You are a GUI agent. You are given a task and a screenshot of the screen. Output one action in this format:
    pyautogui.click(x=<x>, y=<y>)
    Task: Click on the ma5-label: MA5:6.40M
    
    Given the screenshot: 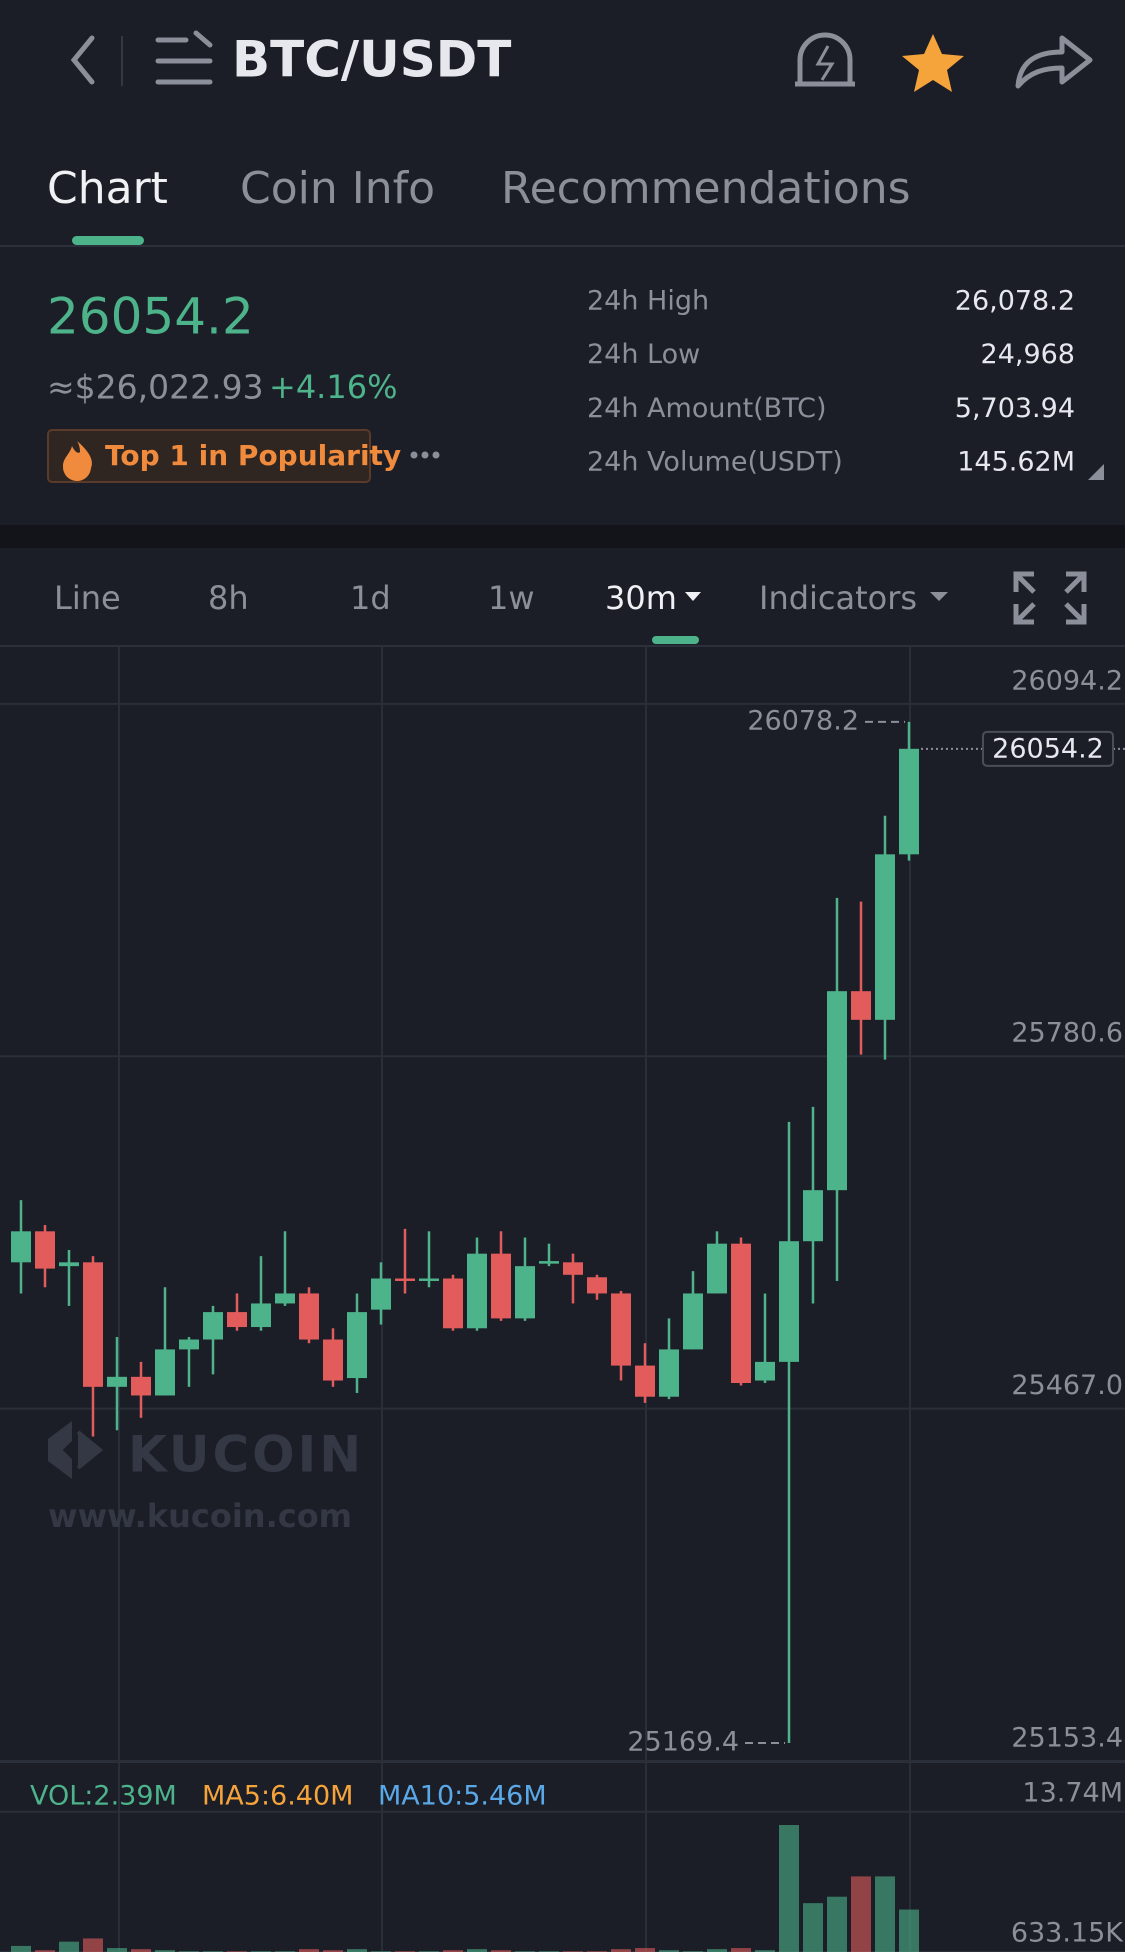 What is the action you would take?
    pyautogui.click(x=277, y=1796)
    